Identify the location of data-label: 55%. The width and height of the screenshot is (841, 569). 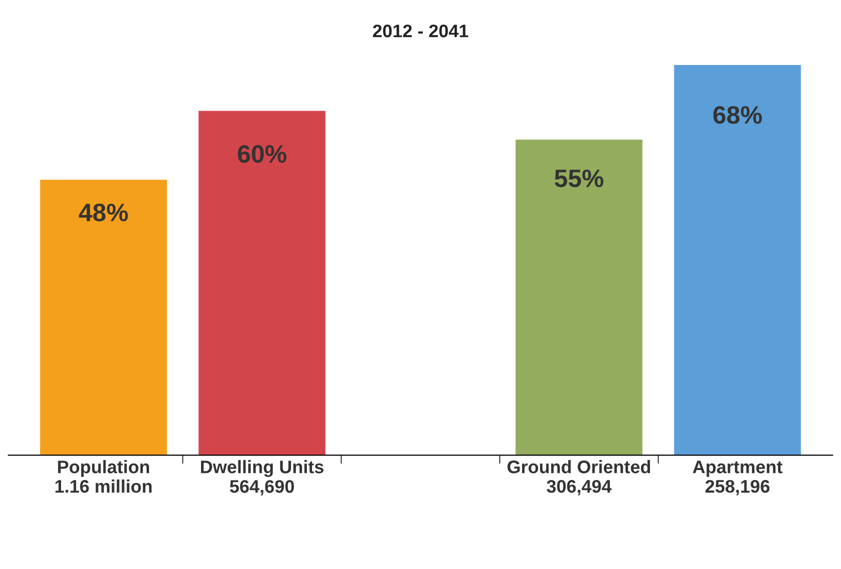
(579, 179).